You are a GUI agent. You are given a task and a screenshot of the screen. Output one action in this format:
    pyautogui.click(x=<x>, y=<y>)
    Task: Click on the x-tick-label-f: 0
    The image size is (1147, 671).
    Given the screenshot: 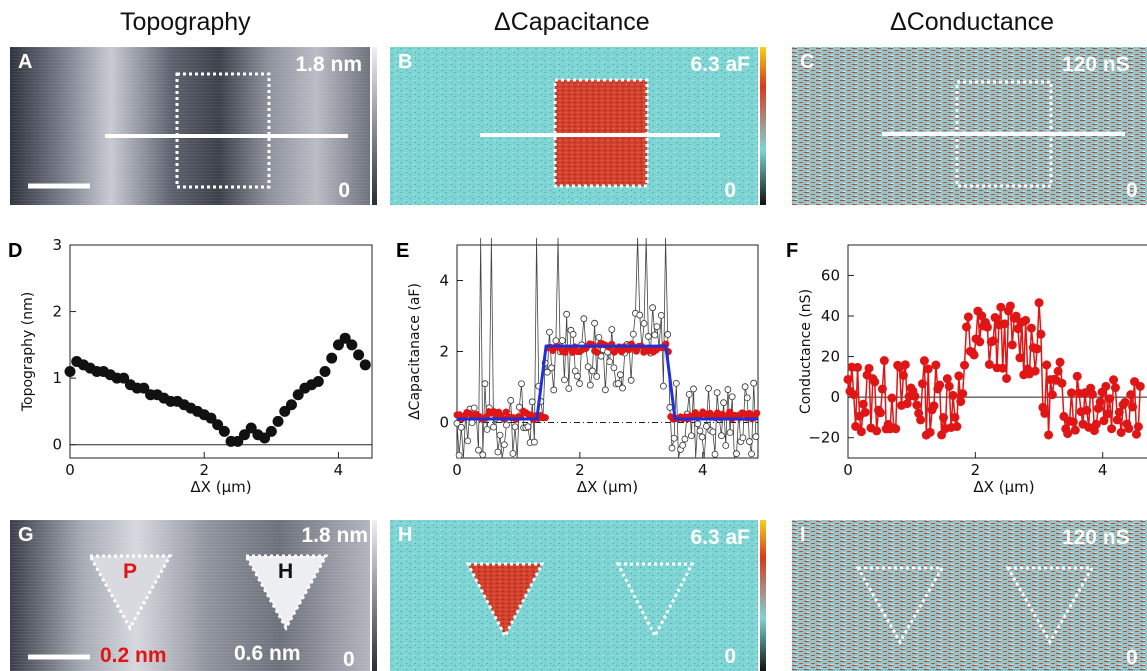 What is the action you would take?
    pyautogui.click(x=848, y=470)
    